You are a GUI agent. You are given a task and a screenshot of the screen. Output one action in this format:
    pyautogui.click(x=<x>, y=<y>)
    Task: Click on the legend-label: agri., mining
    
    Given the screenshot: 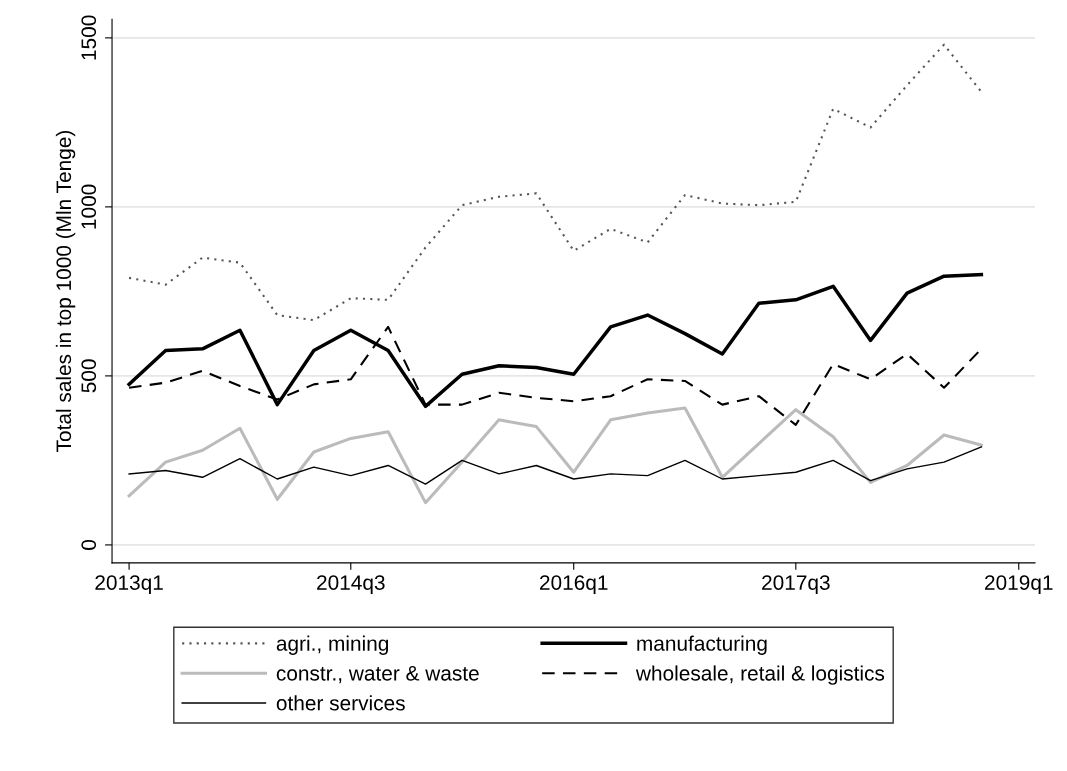 What is the action you would take?
    pyautogui.click(x=332, y=645)
    